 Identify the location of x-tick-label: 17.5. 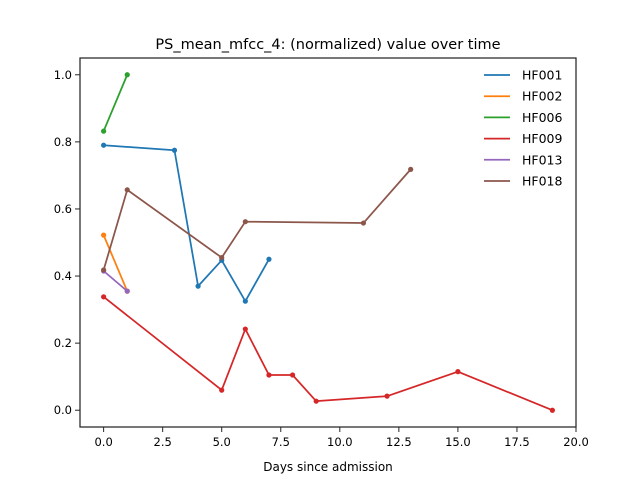
(517, 442).